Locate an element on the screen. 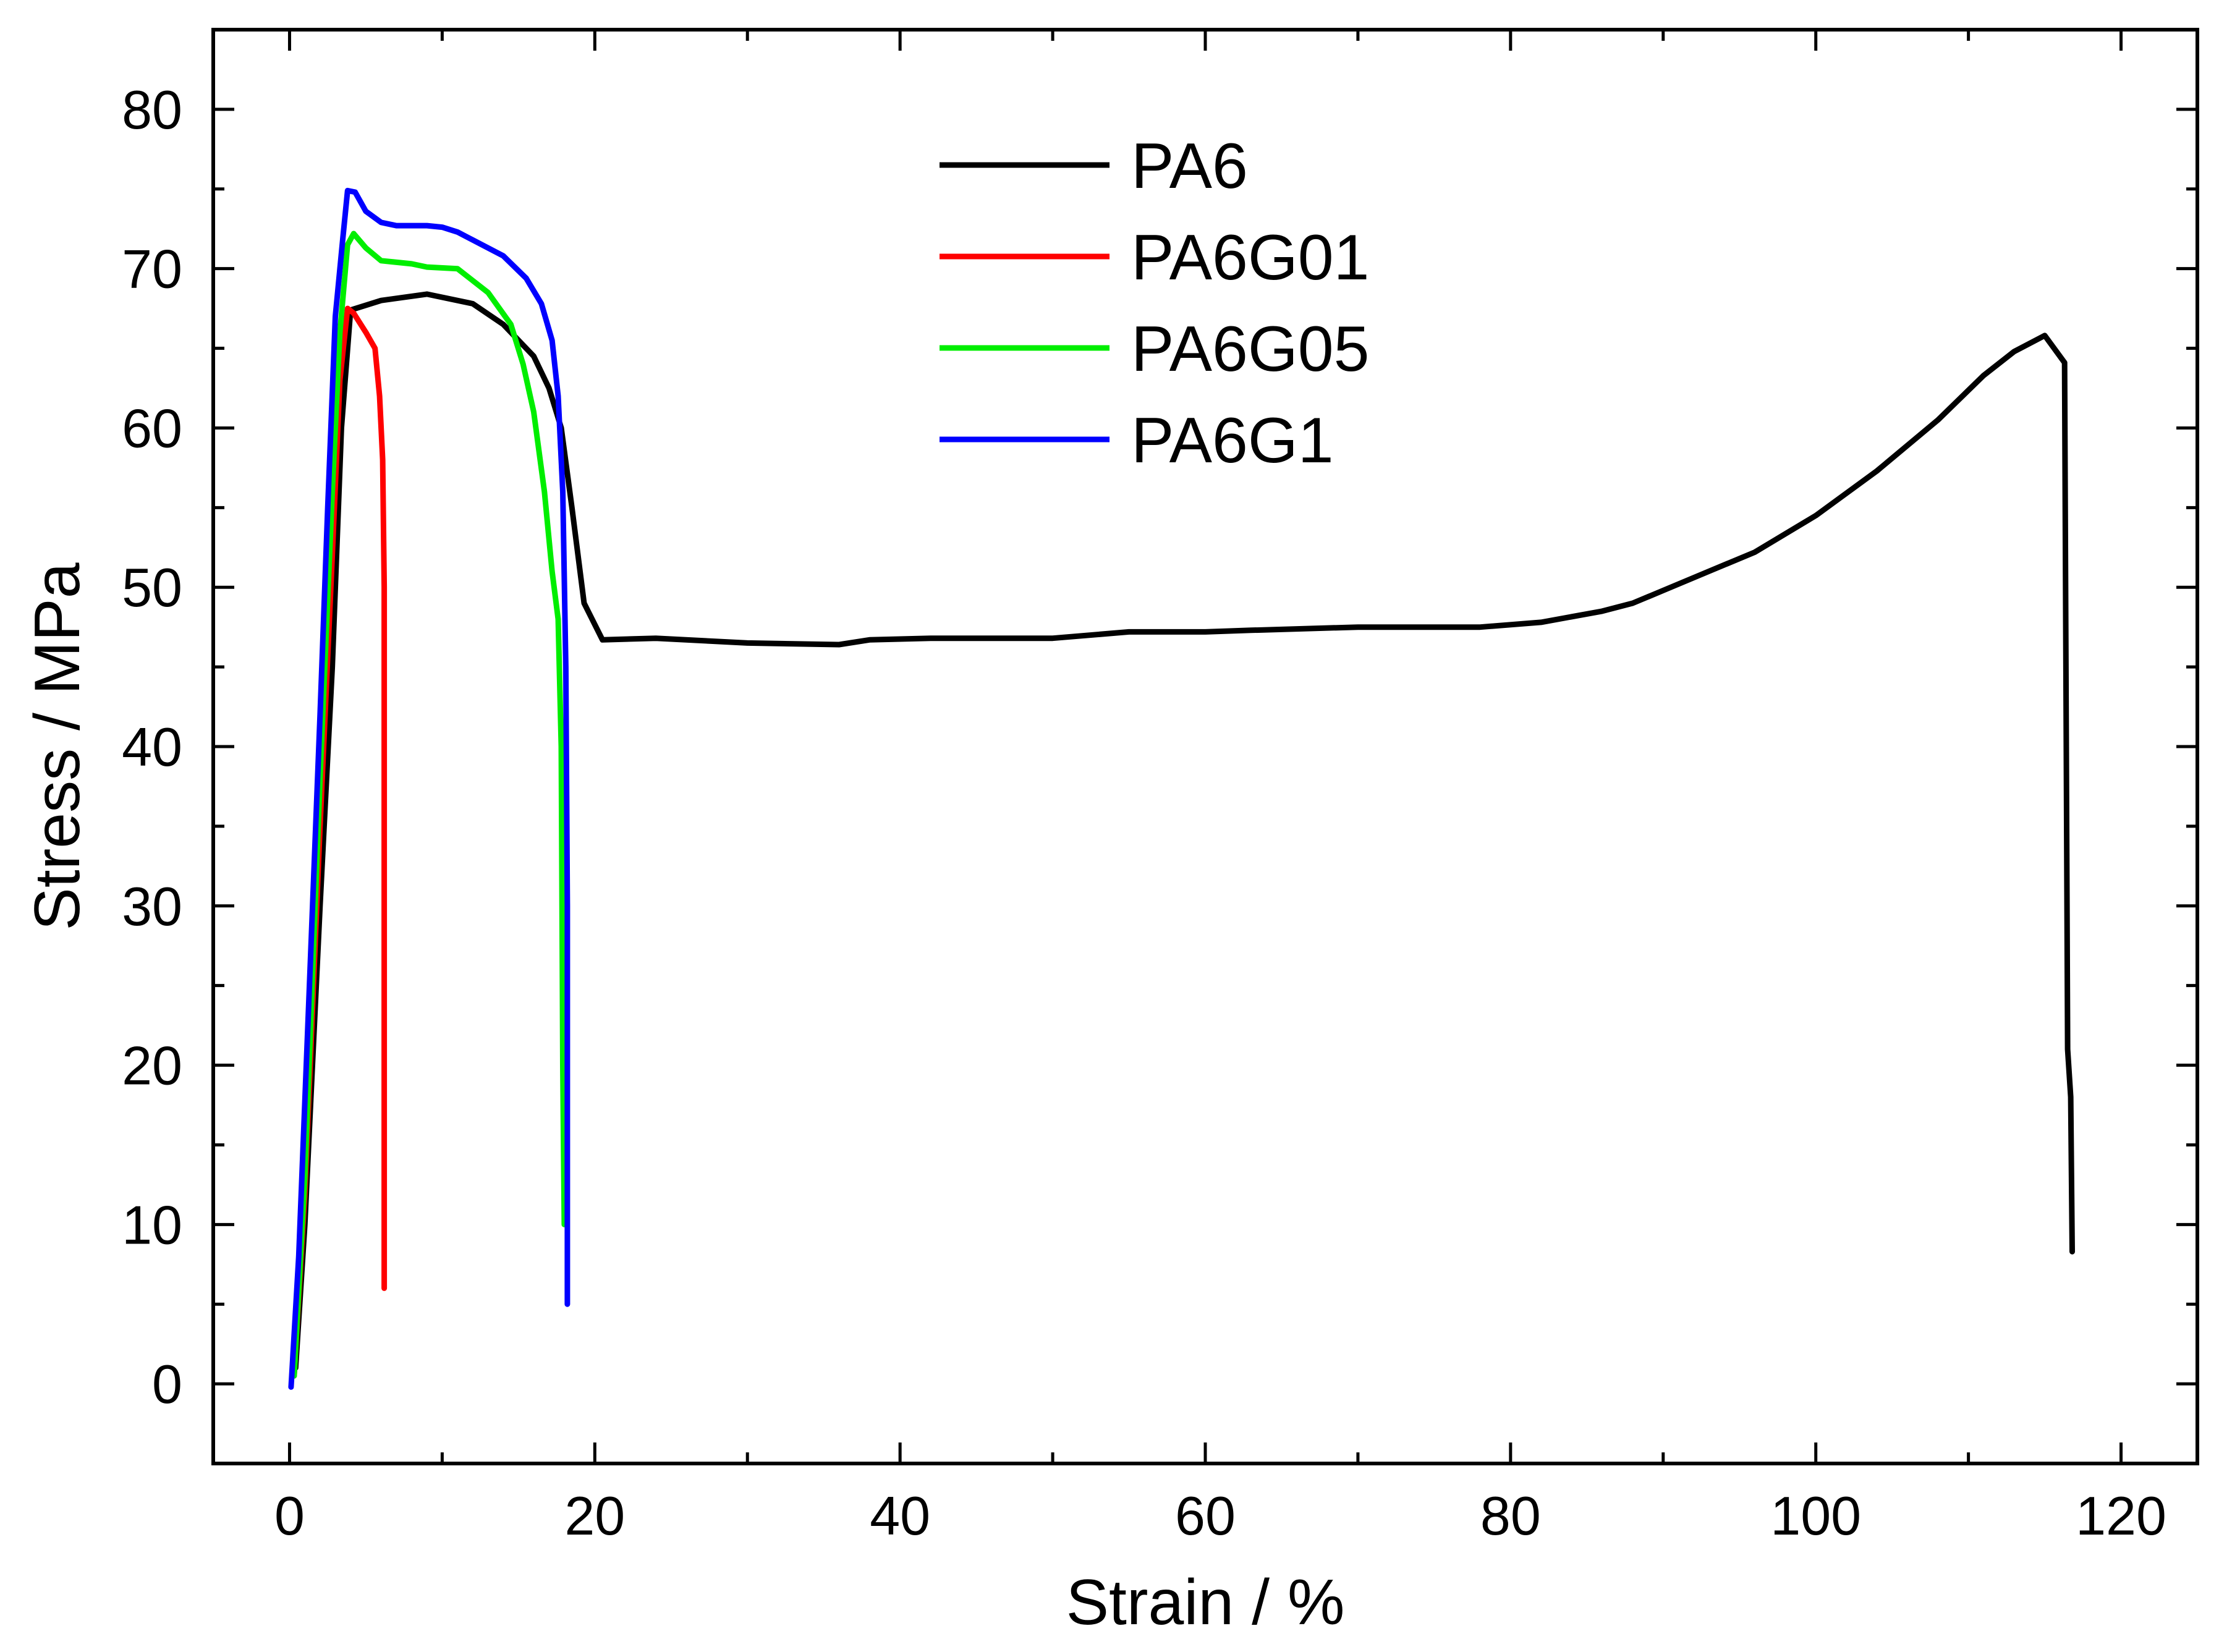 This screenshot has height=1652, width=2219. x-axis-title: Strain / % is located at coordinates (1205, 1602).